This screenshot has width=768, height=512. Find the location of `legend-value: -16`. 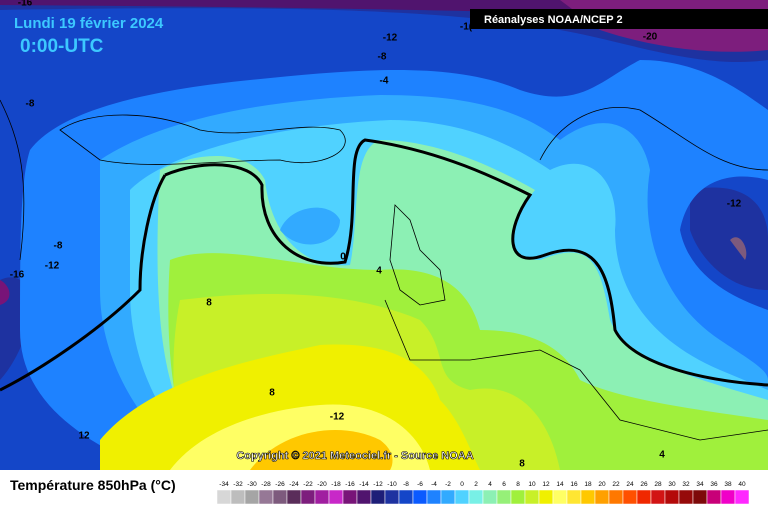

legend-value: -16 is located at coordinates (350, 484).